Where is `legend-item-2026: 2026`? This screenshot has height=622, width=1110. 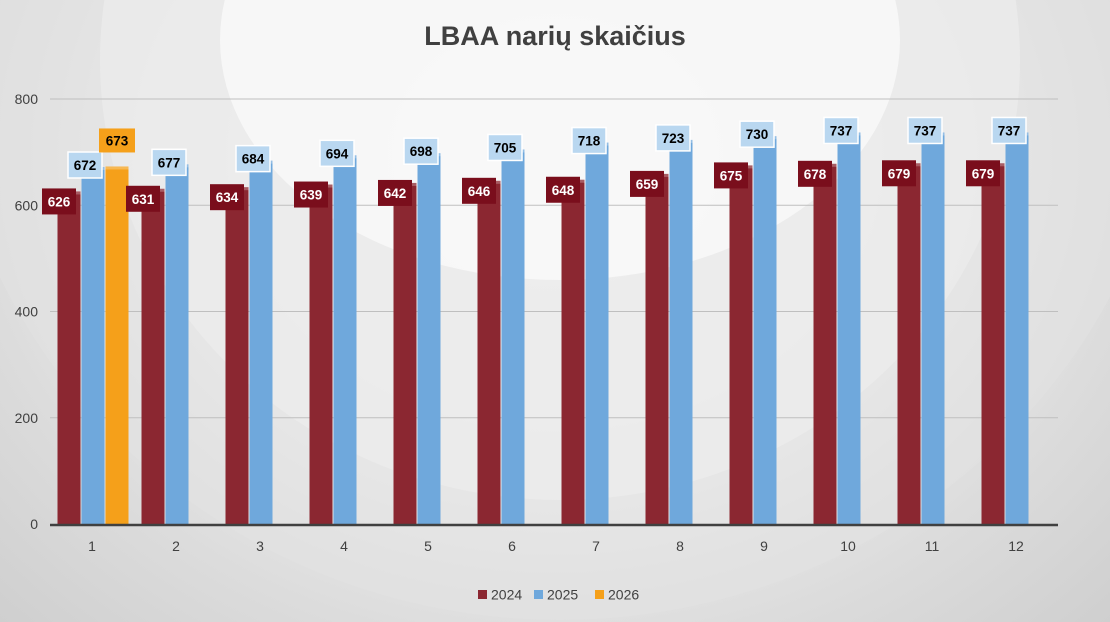 legend-item-2026: 2026 is located at coordinates (617, 595).